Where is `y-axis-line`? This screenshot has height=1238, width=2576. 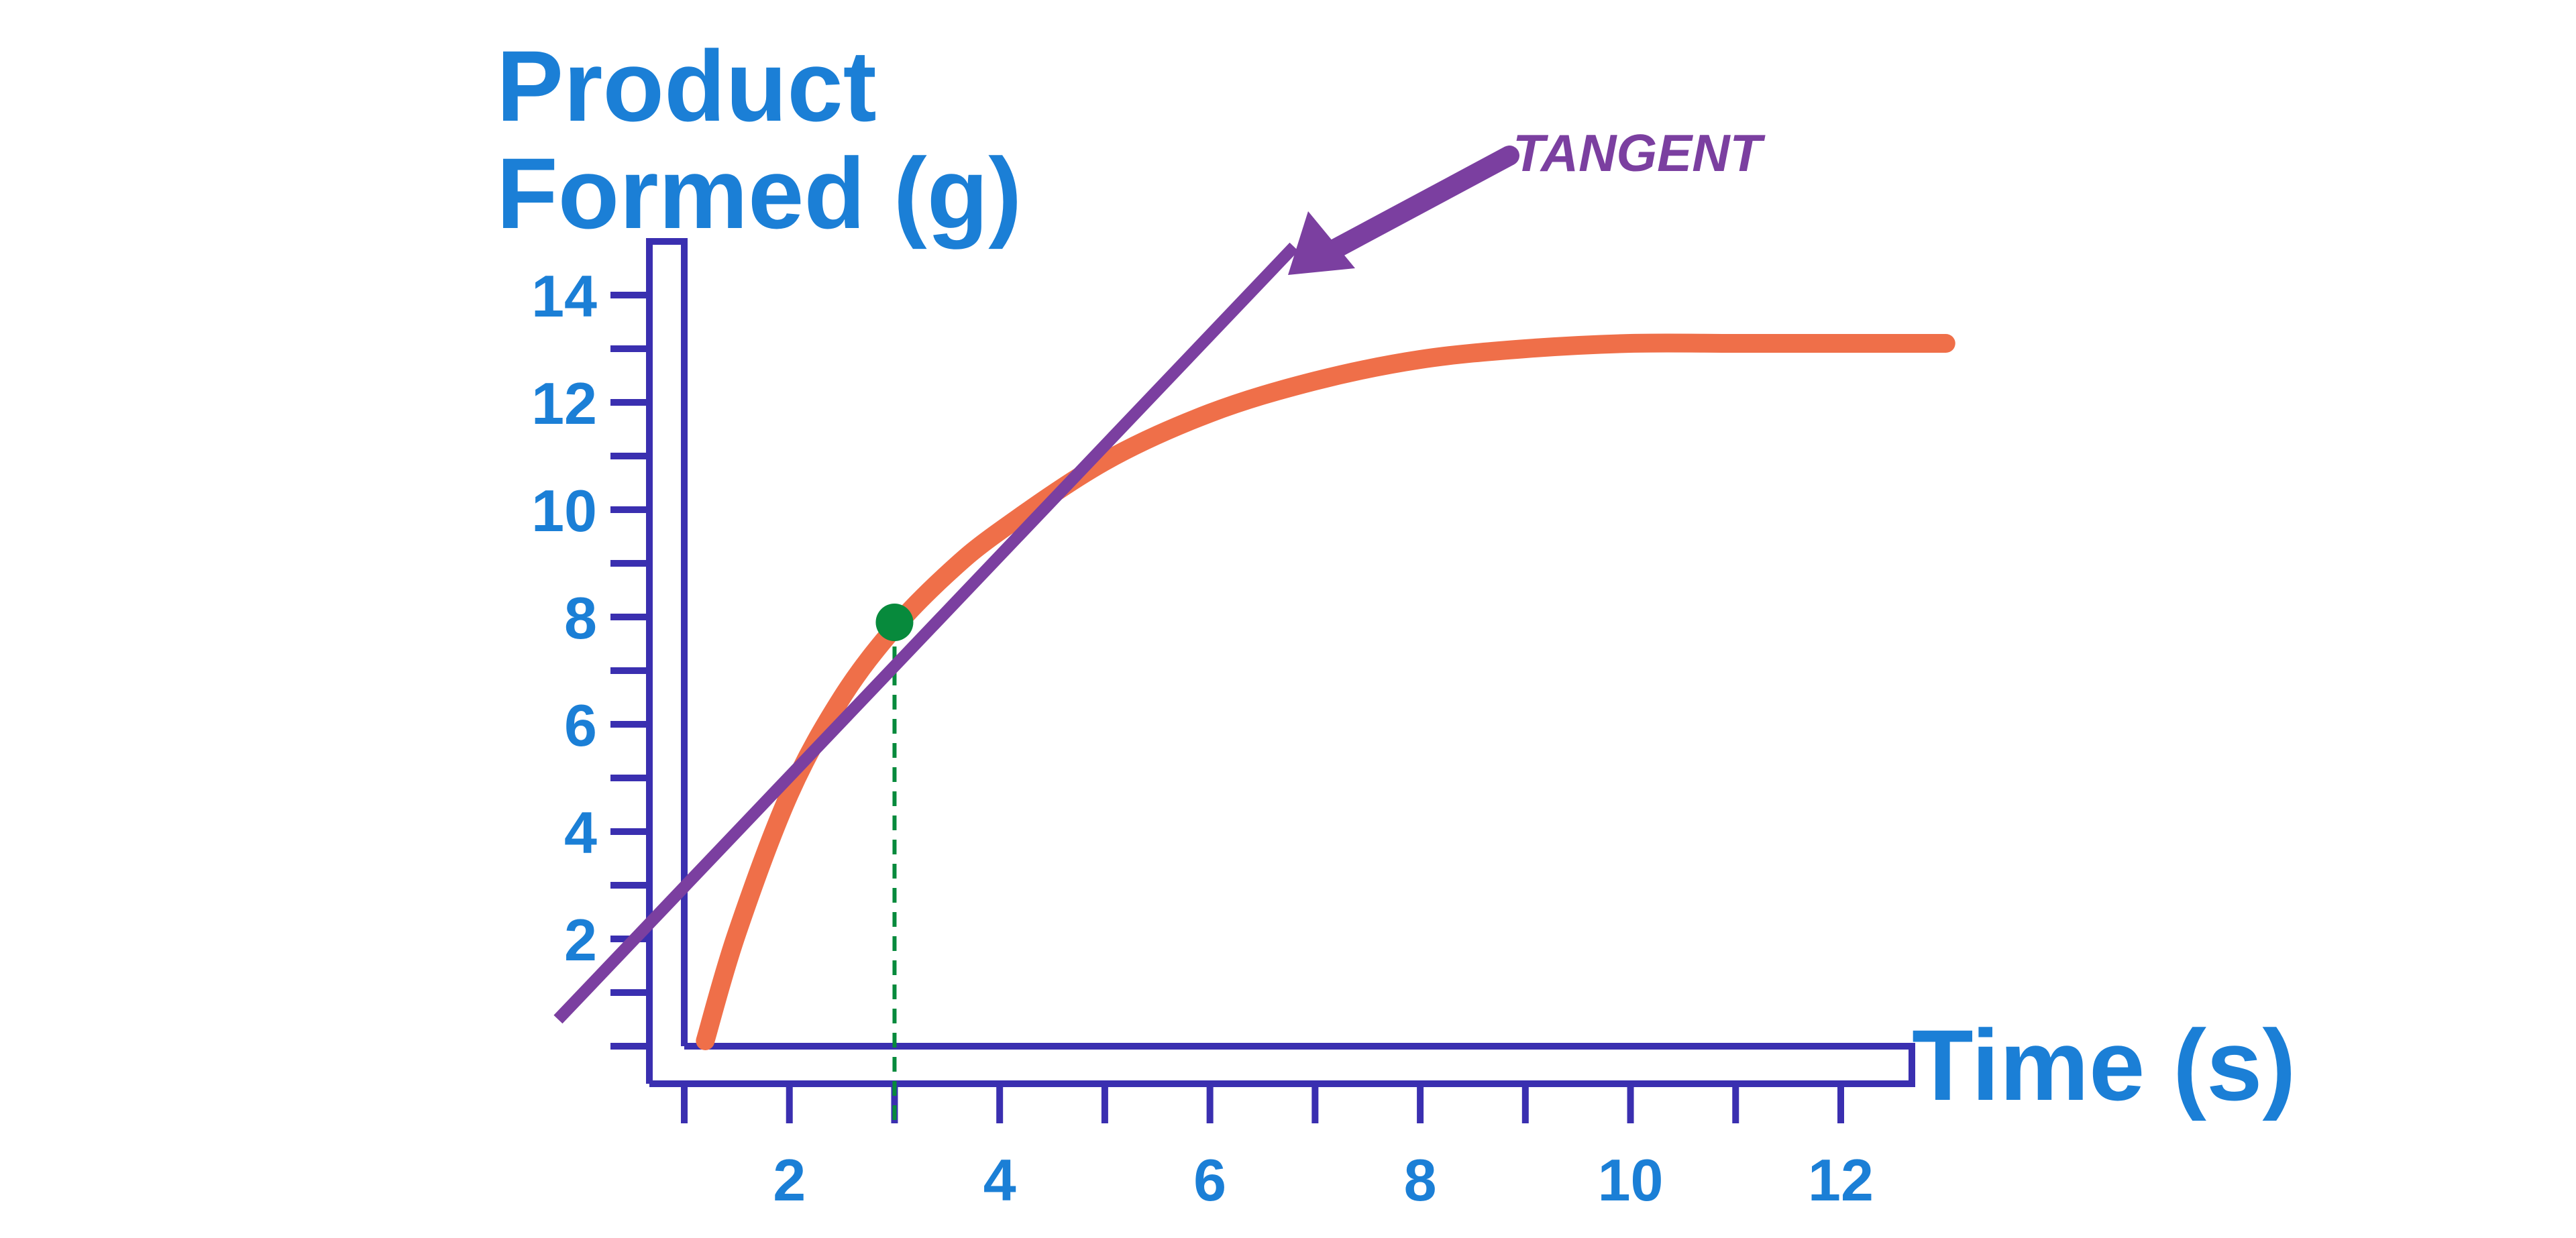
y-axis-line is located at coordinates (667, 661).